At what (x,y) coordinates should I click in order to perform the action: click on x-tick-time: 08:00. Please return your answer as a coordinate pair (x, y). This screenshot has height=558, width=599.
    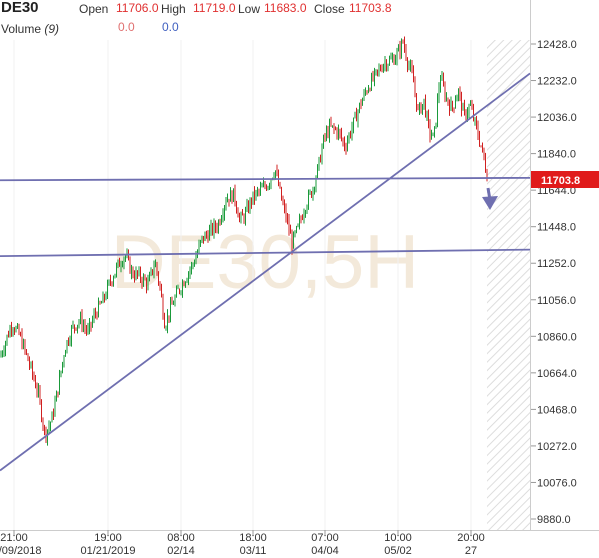
    Looking at the image, I should click on (181, 538).